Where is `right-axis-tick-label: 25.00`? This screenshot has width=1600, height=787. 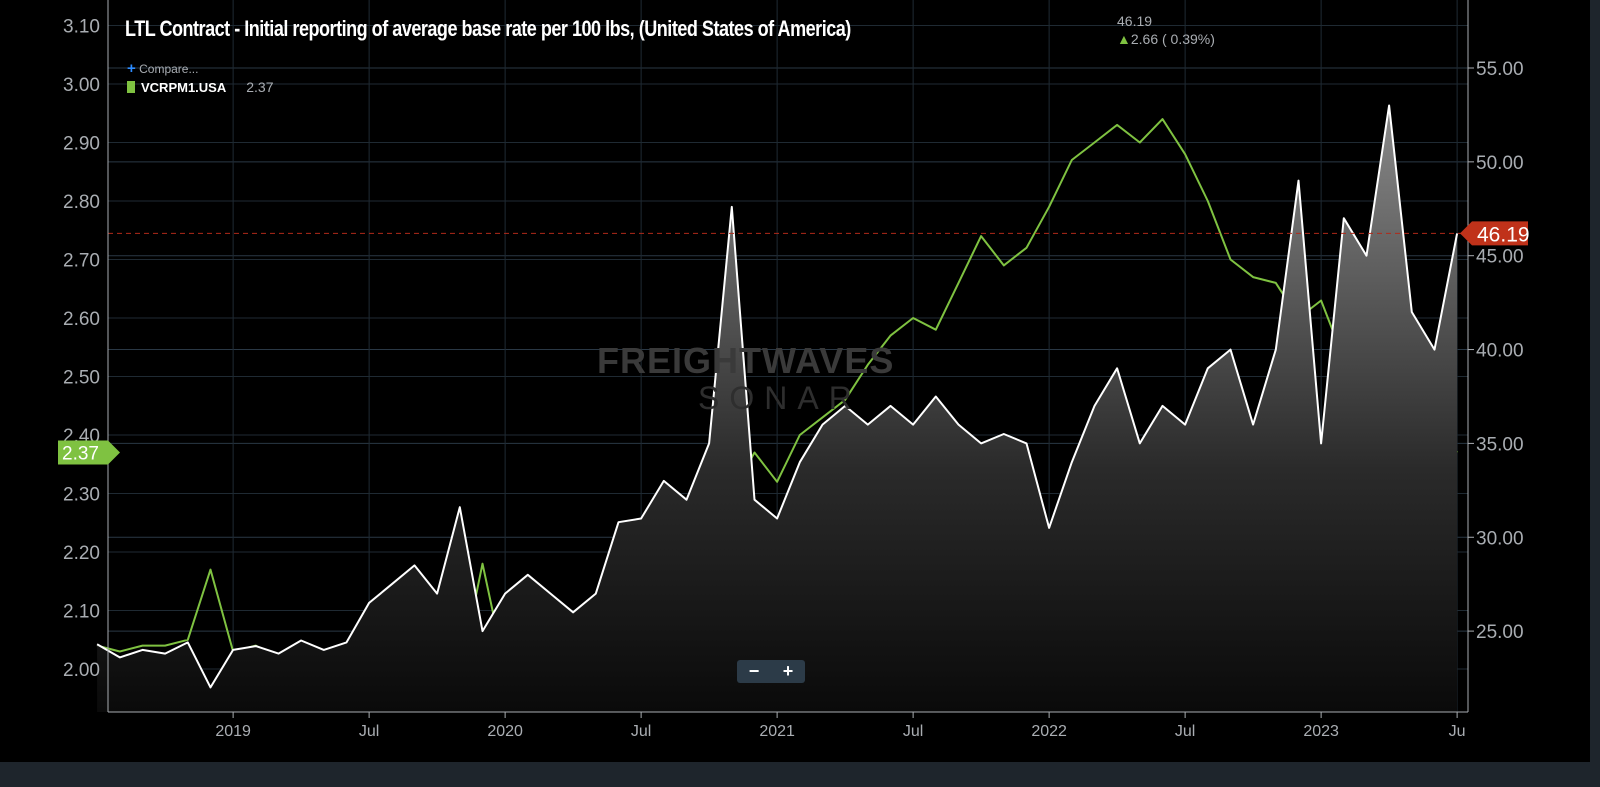
right-axis-tick-label: 25.00 is located at coordinates (1500, 632).